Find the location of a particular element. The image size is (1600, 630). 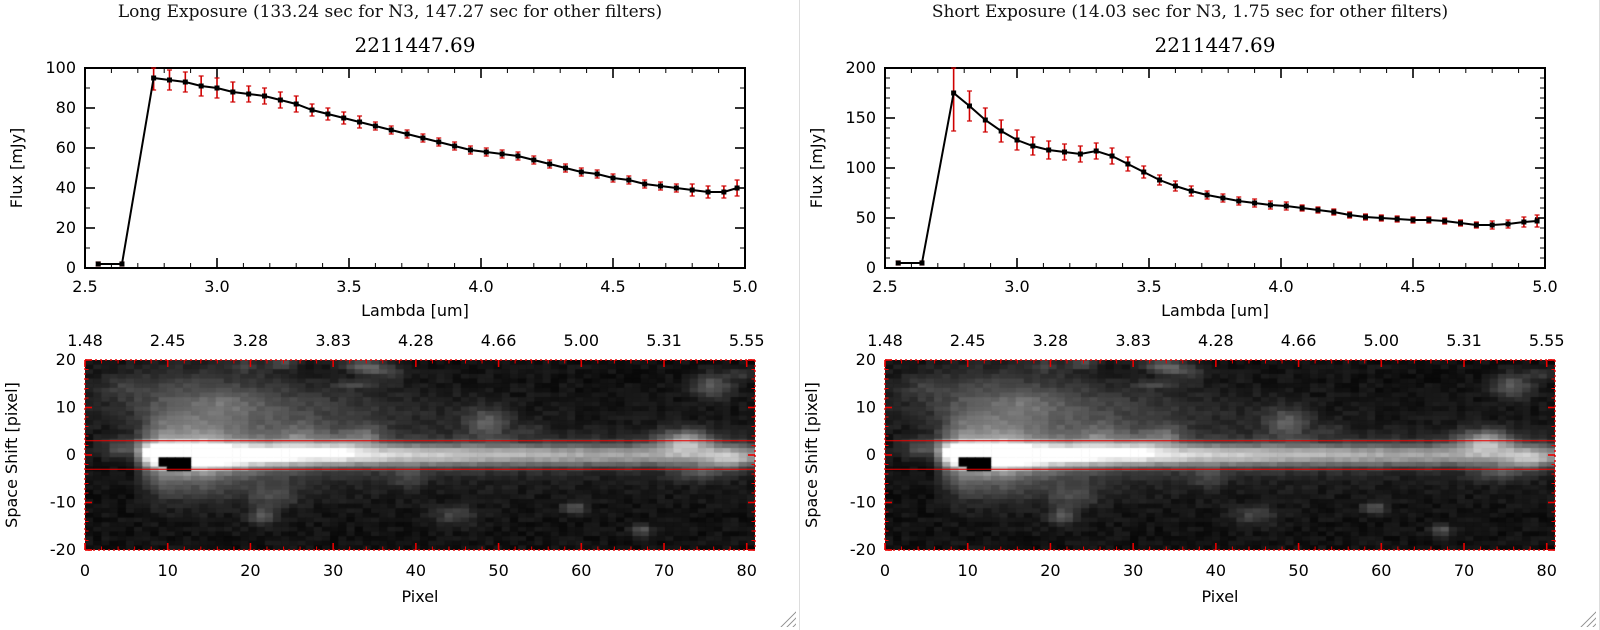

markers is located at coordinates (1217, 178).